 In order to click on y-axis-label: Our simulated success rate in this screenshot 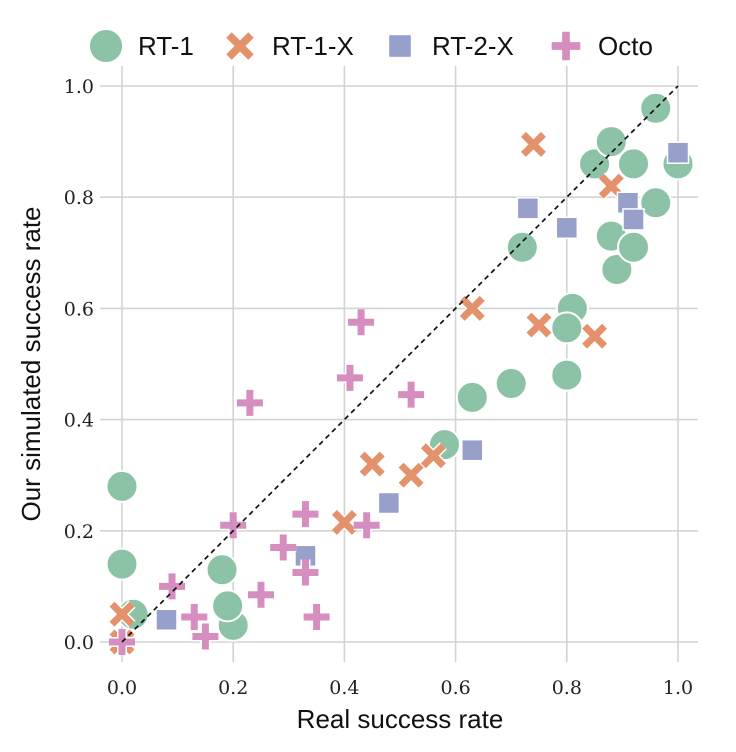, I will do `click(31, 363)`.